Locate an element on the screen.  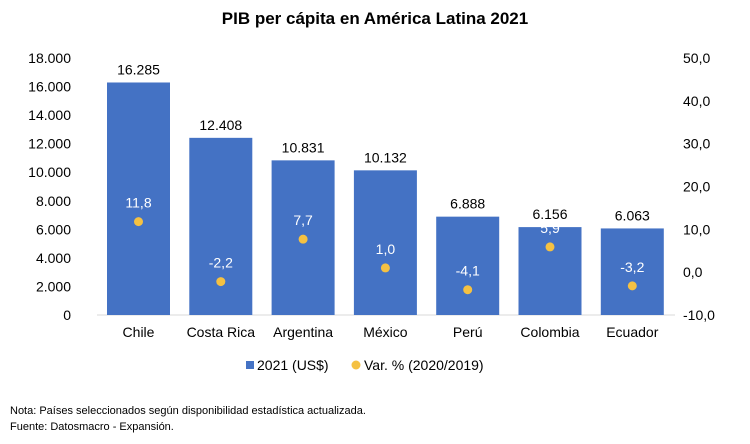
right-tick-label: 10,0 is located at coordinates (696, 229).